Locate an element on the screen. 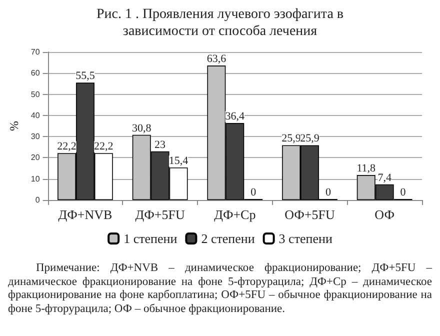 The width and height of the screenshot is (440, 336). legend-label: 3 степени is located at coordinates (305, 238).